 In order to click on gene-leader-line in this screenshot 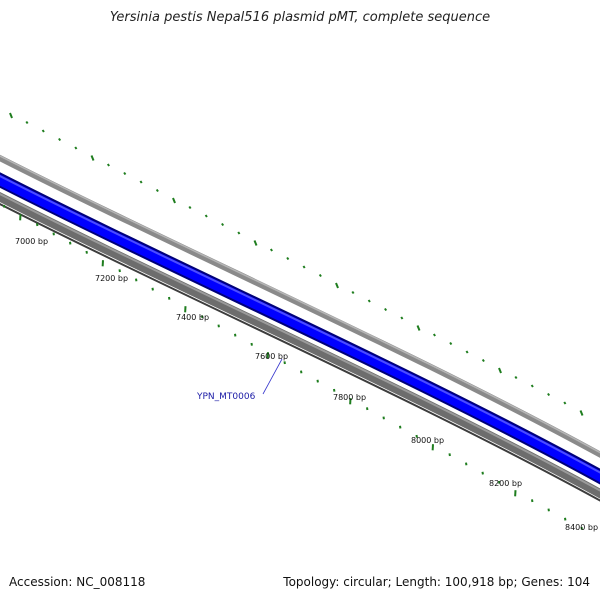, I will do `click(272, 376)`.